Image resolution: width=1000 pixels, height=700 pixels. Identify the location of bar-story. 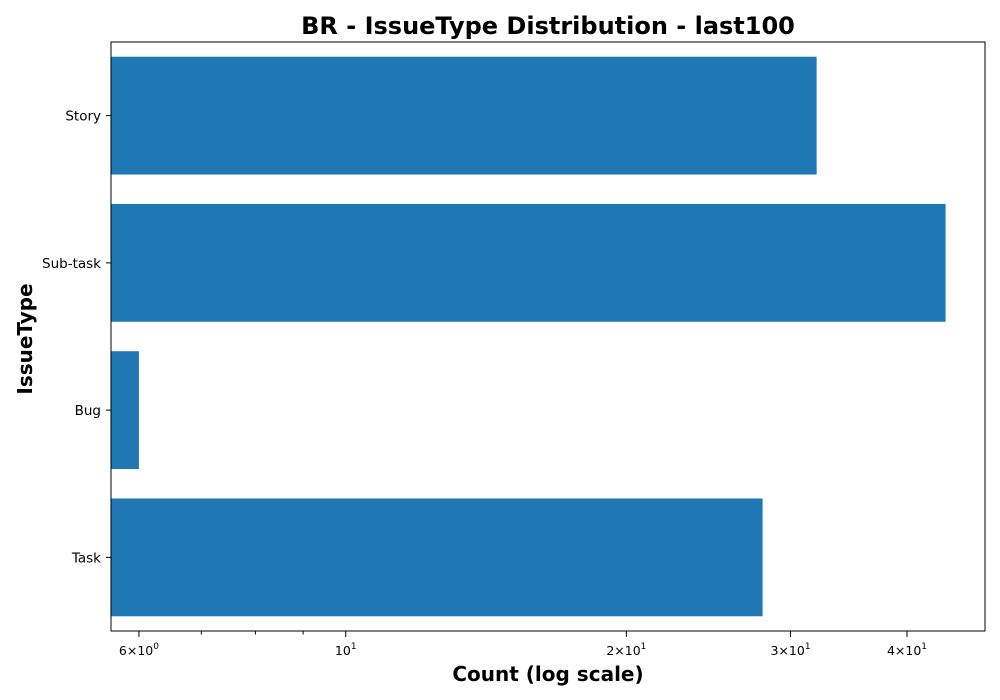
(464, 115).